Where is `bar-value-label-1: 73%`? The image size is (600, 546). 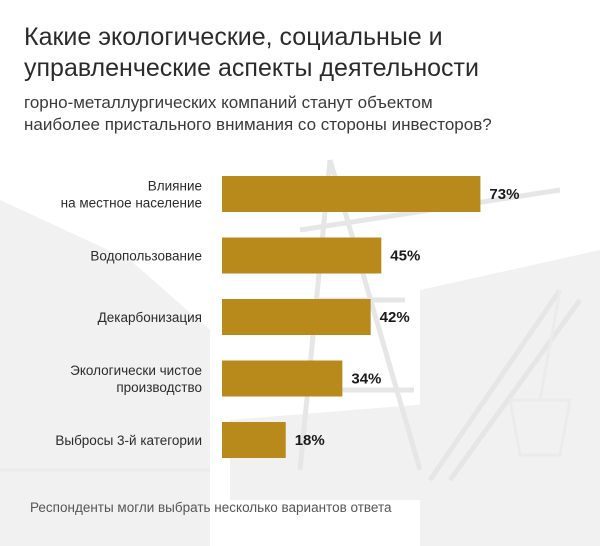
bar-value-label-1: 73% is located at coordinates (504, 194).